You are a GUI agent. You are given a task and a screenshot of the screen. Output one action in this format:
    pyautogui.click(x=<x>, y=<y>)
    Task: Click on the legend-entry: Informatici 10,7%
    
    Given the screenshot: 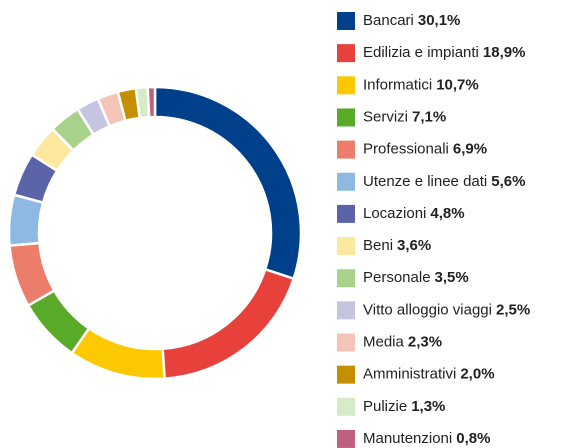 What is the action you would take?
    pyautogui.click(x=421, y=84)
    